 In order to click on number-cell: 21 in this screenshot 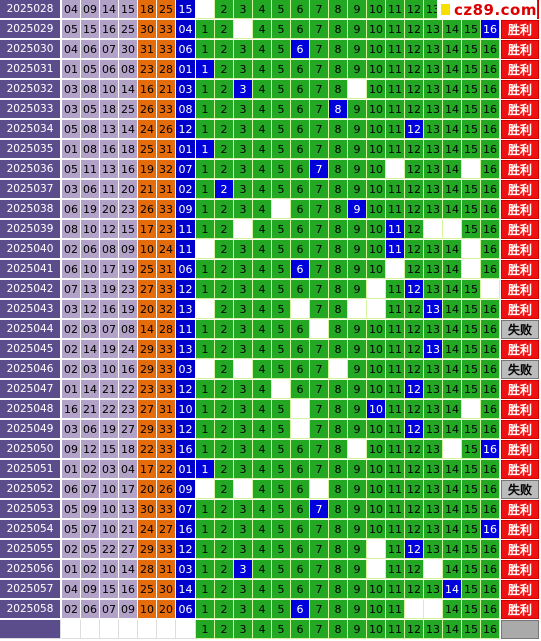, I will do `click(90, 409)`.